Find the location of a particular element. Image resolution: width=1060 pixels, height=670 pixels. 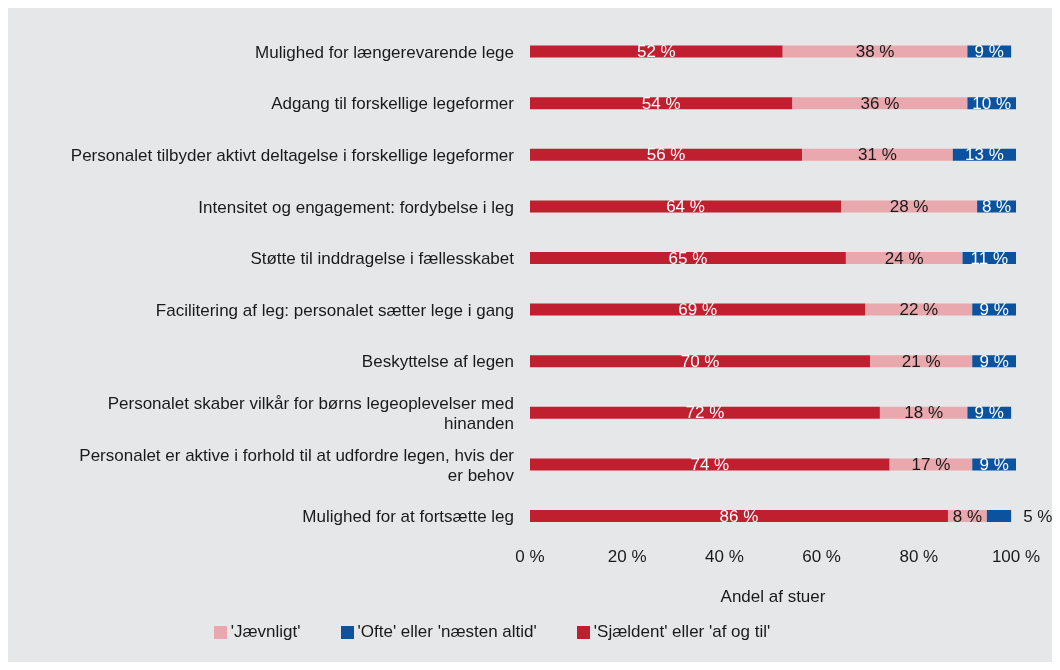

x-tick-label: 40 % is located at coordinates (724, 557).